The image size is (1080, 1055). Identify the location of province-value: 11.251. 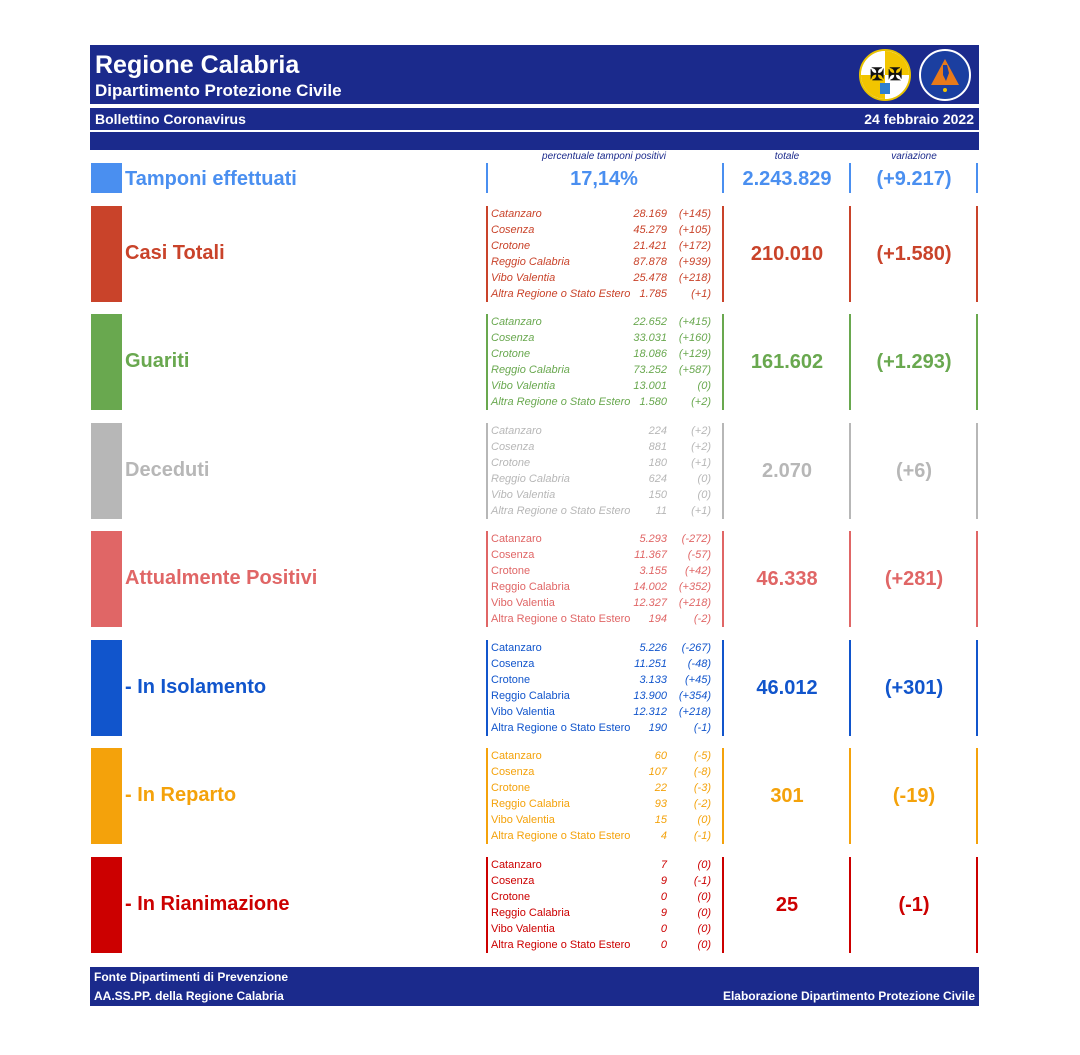
(650, 664).